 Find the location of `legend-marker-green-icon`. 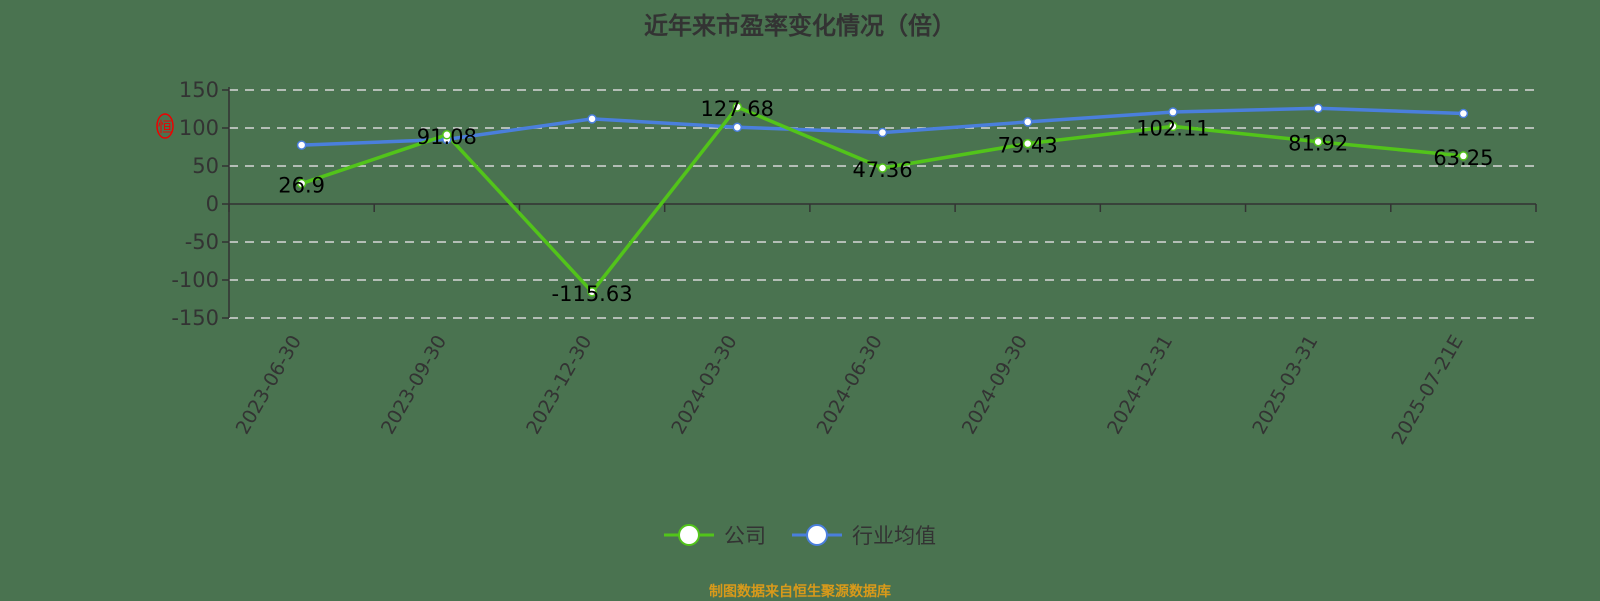

legend-marker-green-icon is located at coordinates (689, 535).